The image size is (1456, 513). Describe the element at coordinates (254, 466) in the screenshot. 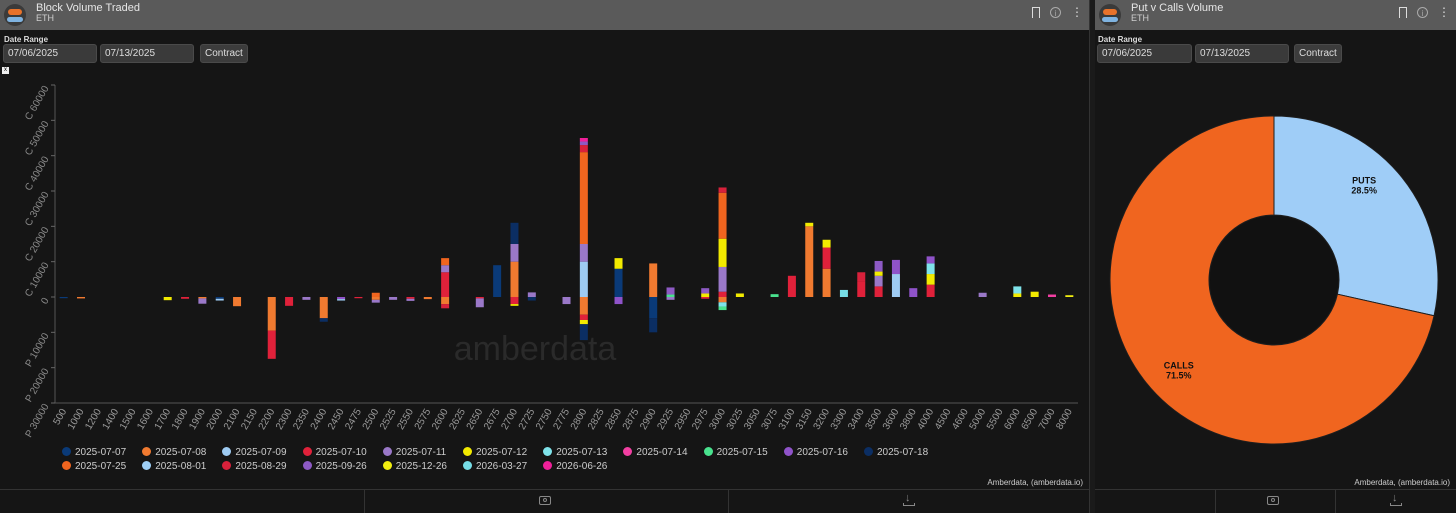

I see `legend-item: 2025-08-29` at that location.